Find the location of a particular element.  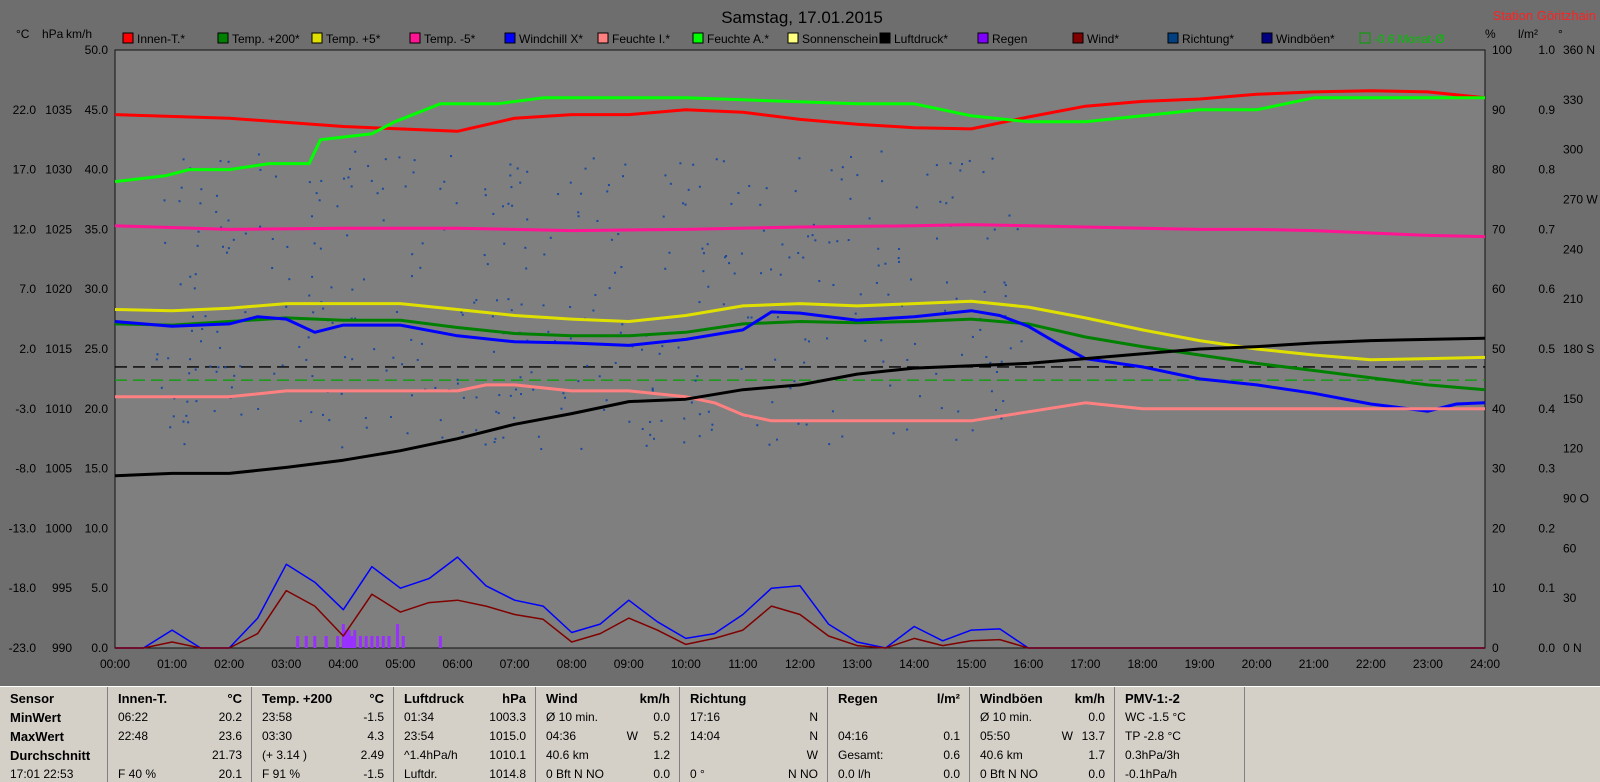

legend-label: Temp. +200* is located at coordinates (266, 39).